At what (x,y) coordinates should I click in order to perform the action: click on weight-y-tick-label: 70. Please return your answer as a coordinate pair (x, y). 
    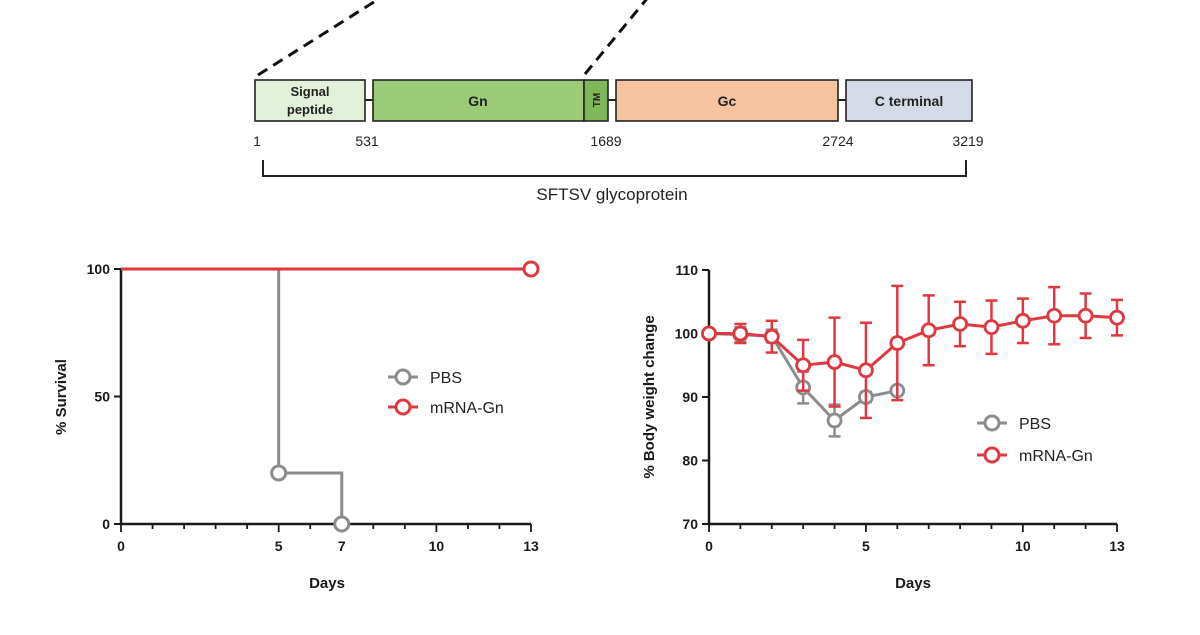
    Looking at the image, I should click on (690, 524).